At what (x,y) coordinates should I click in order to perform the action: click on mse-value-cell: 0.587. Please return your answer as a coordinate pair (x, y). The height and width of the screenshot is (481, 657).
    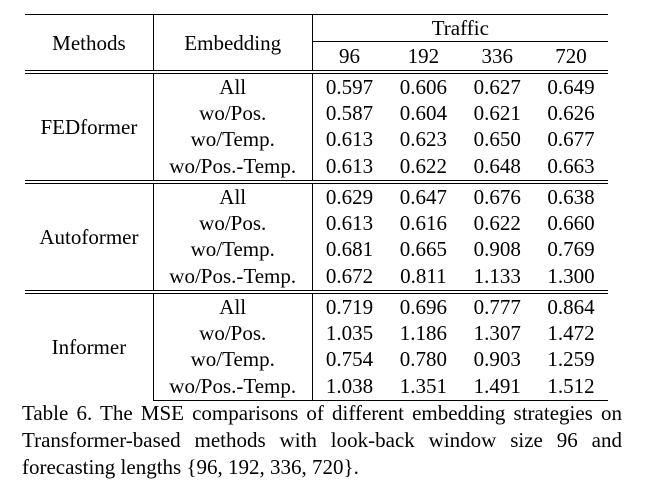
    Looking at the image, I should click on (349, 113).